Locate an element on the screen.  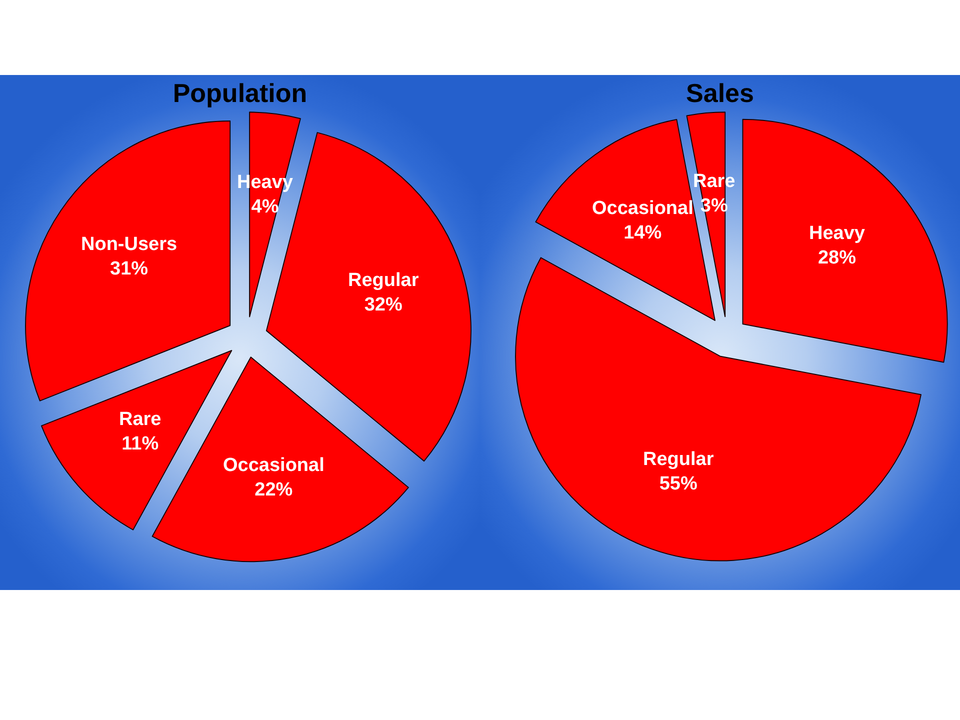
slice-label: Rare is located at coordinates (140, 419).